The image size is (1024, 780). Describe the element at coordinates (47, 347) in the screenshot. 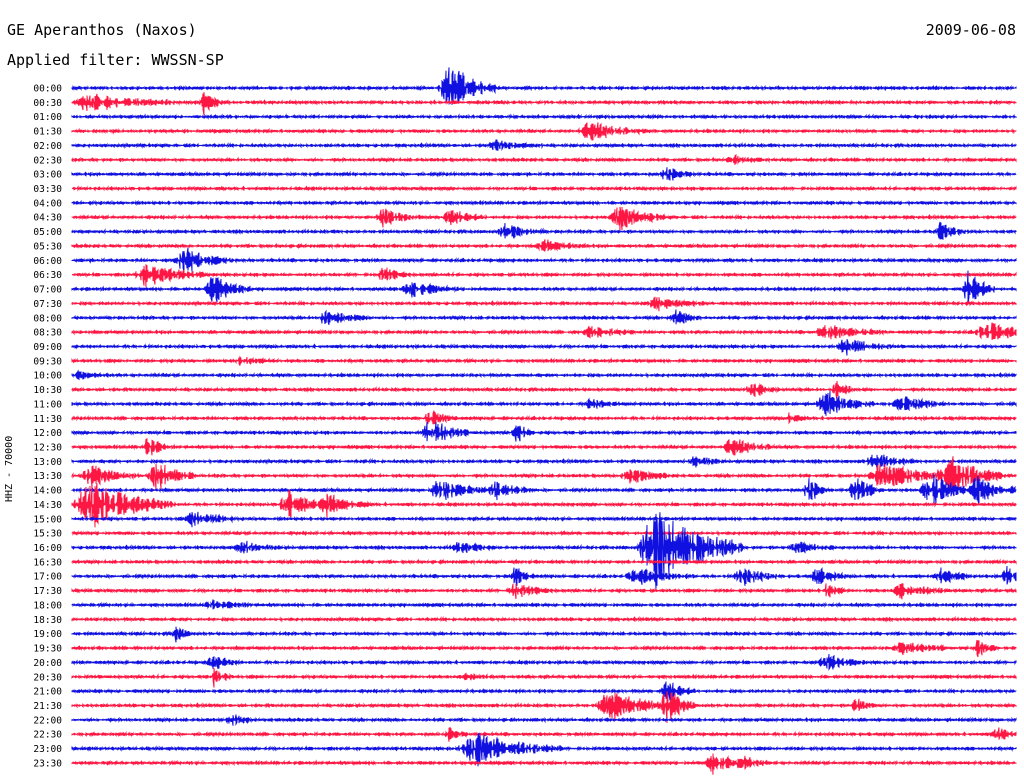

I see `row-time-label: 09:00` at that location.